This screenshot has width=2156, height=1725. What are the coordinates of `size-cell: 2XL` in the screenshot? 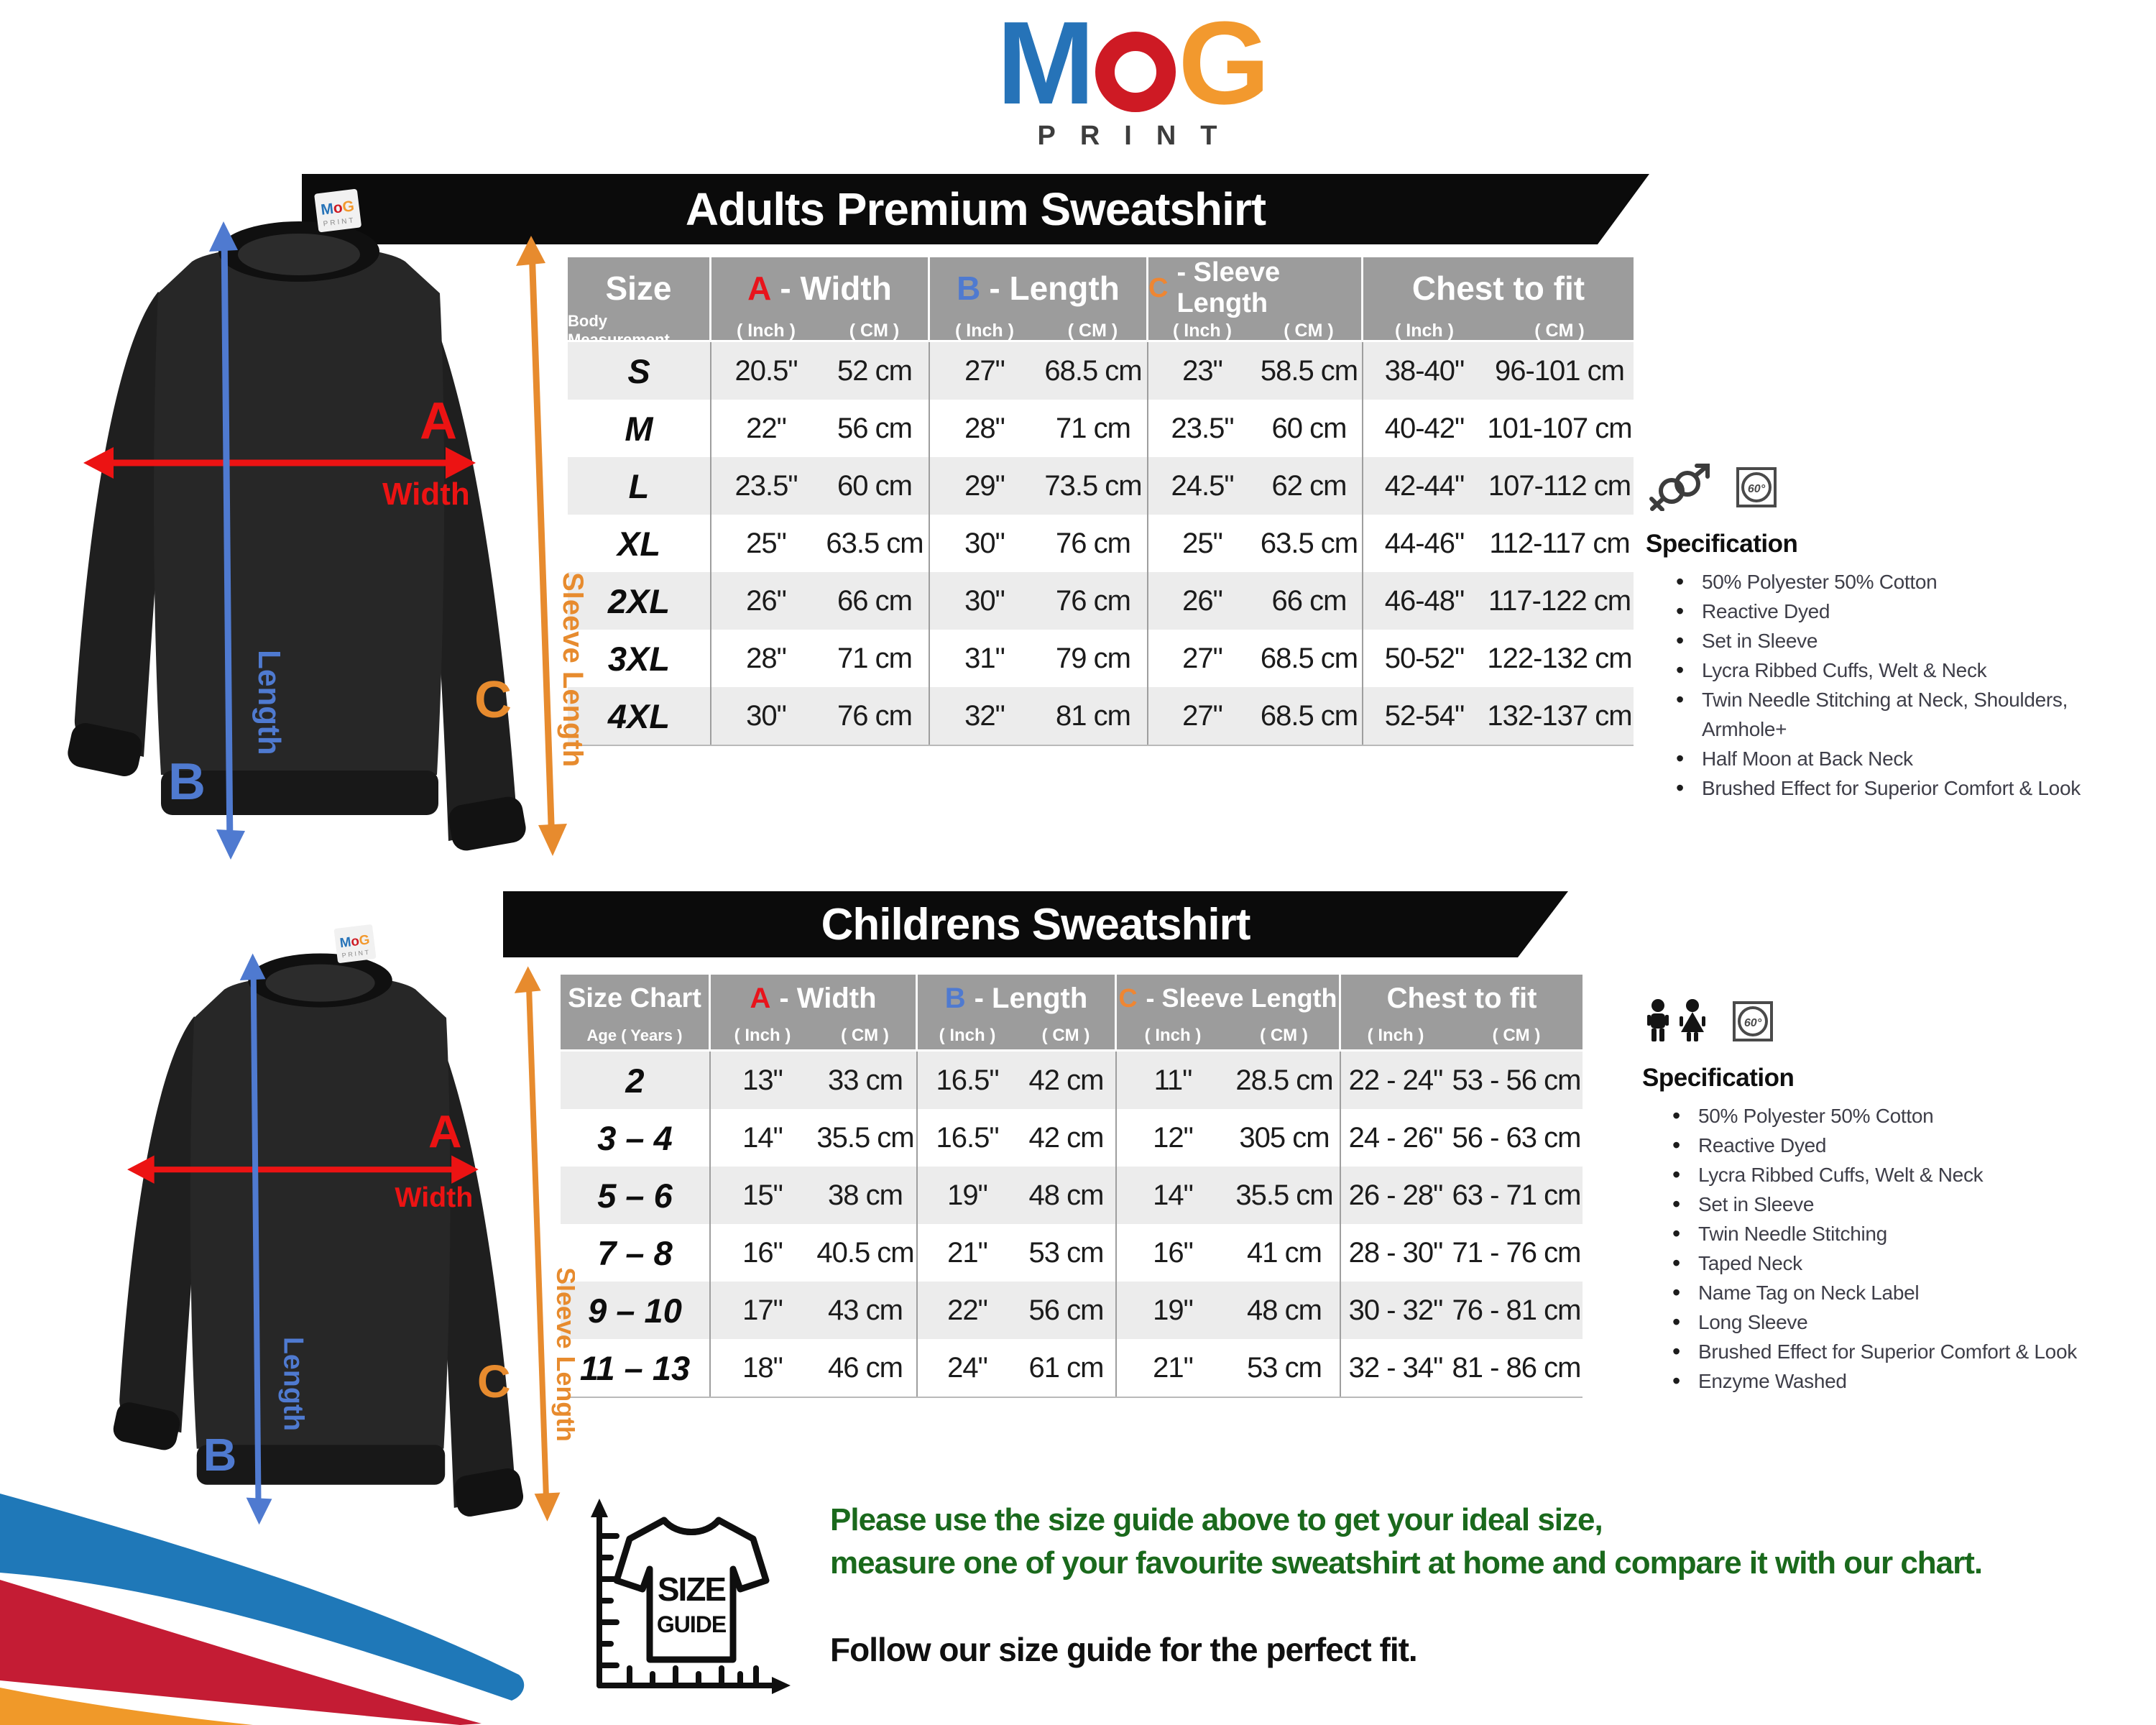 It's located at (639, 601).